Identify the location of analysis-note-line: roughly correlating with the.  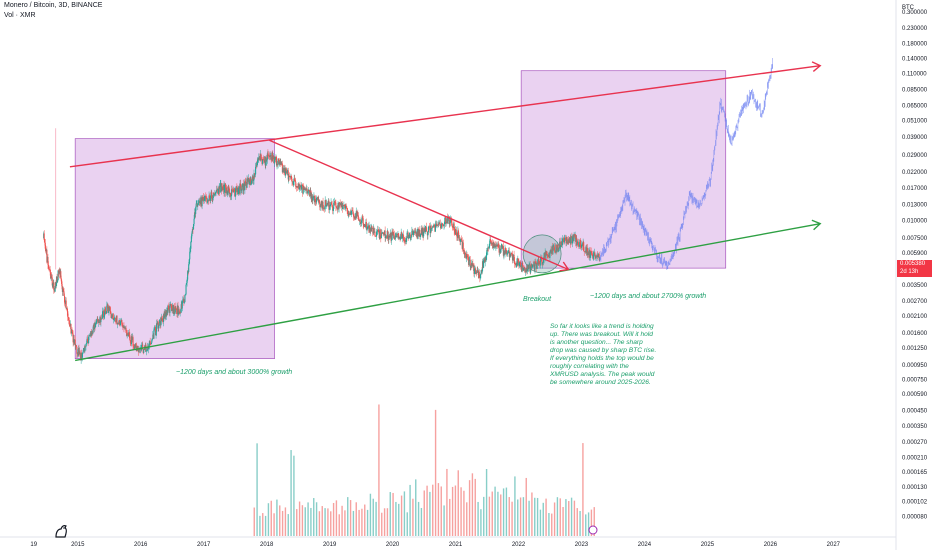
(589, 366).